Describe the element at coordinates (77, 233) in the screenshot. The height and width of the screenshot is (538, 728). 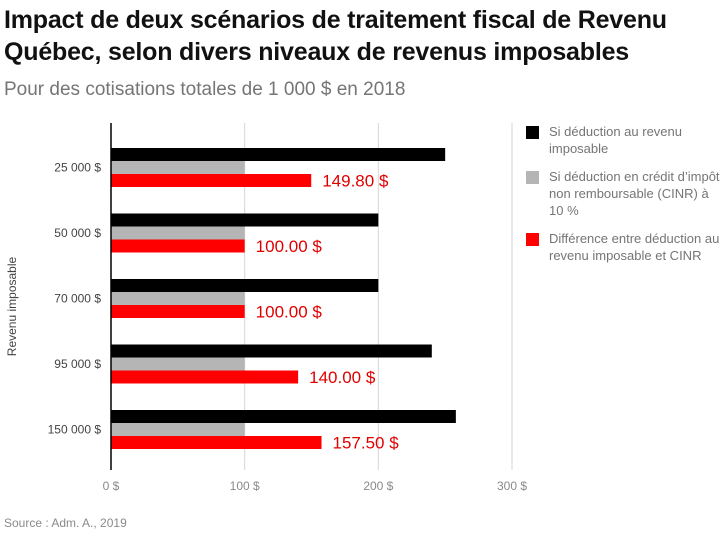
I see `category-label: 50 000 $` at that location.